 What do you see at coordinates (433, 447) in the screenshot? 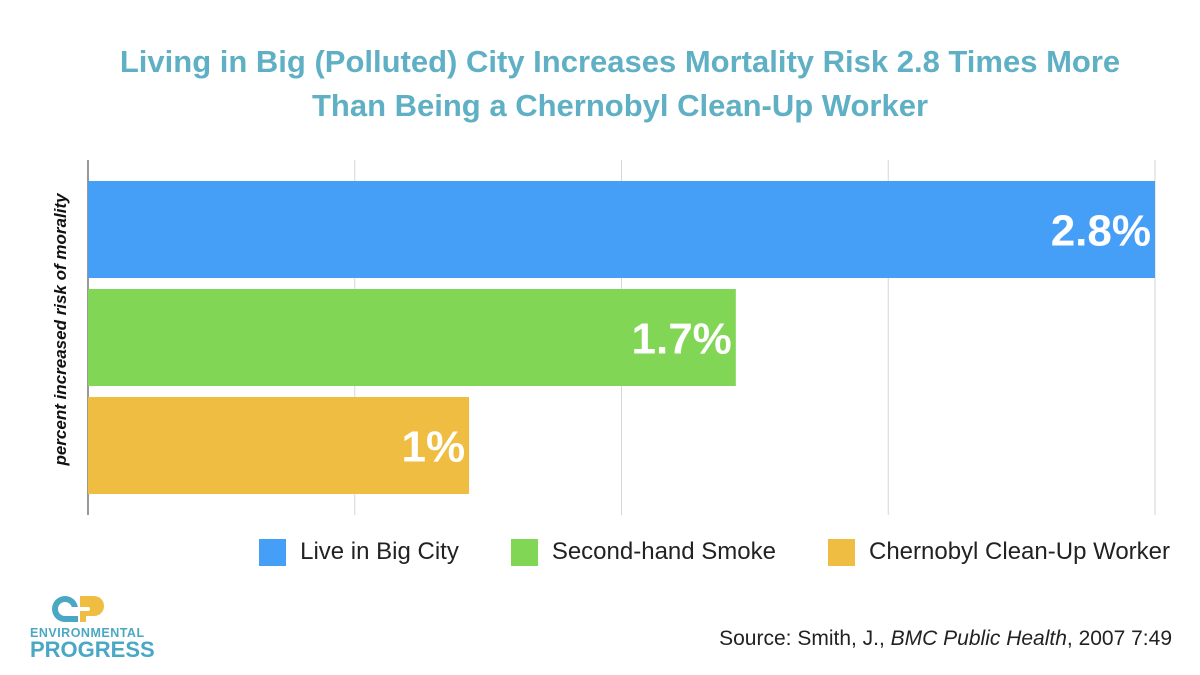
I see `data-label: 1%` at bounding box center [433, 447].